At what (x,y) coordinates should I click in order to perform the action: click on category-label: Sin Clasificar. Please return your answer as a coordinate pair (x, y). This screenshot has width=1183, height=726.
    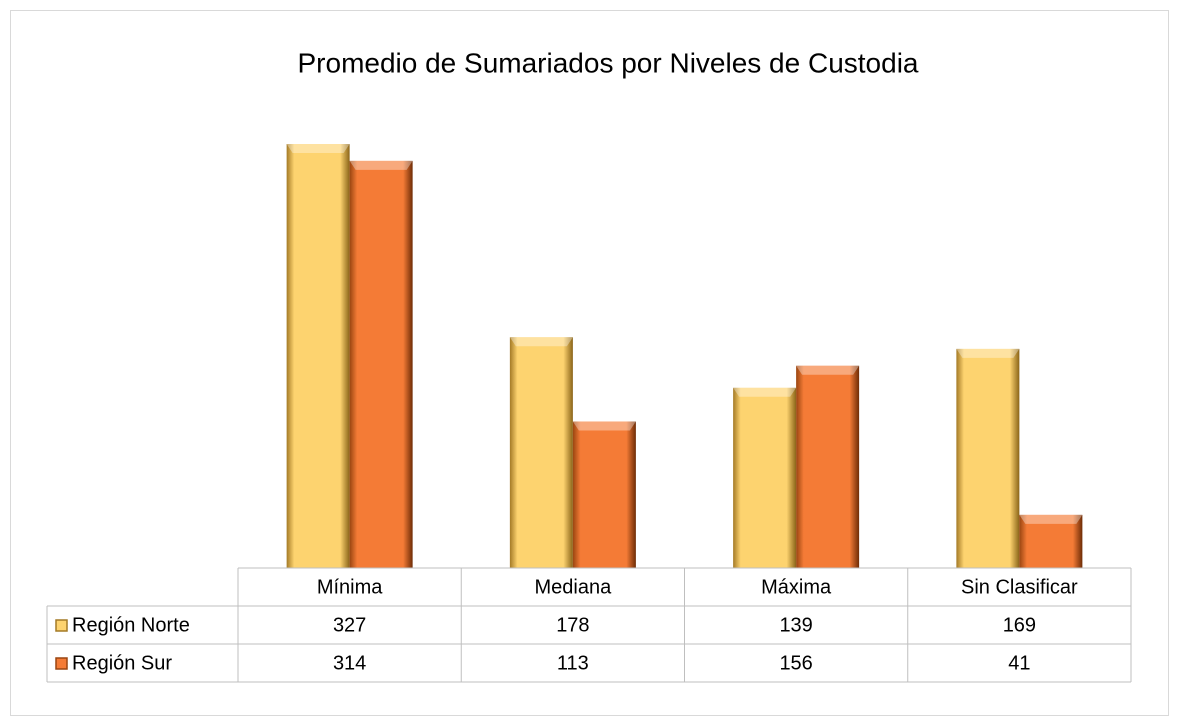
    Looking at the image, I should click on (1019, 587).